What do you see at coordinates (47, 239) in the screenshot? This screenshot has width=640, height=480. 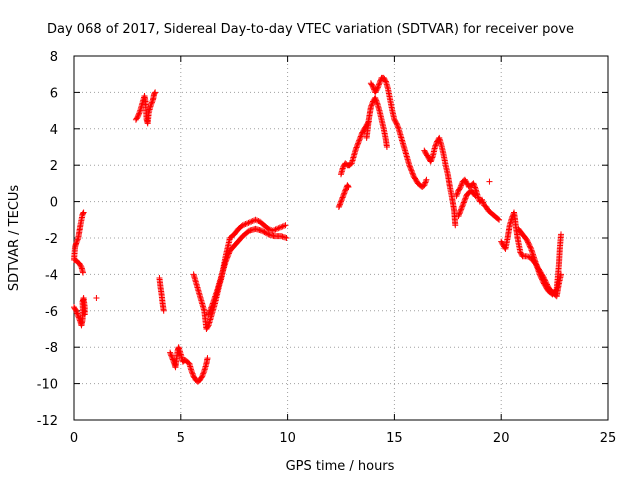 I see `y-tick-labels: -12 -10 -8 -6 -4 -2 0 2 4 6 8` at bounding box center [47, 239].